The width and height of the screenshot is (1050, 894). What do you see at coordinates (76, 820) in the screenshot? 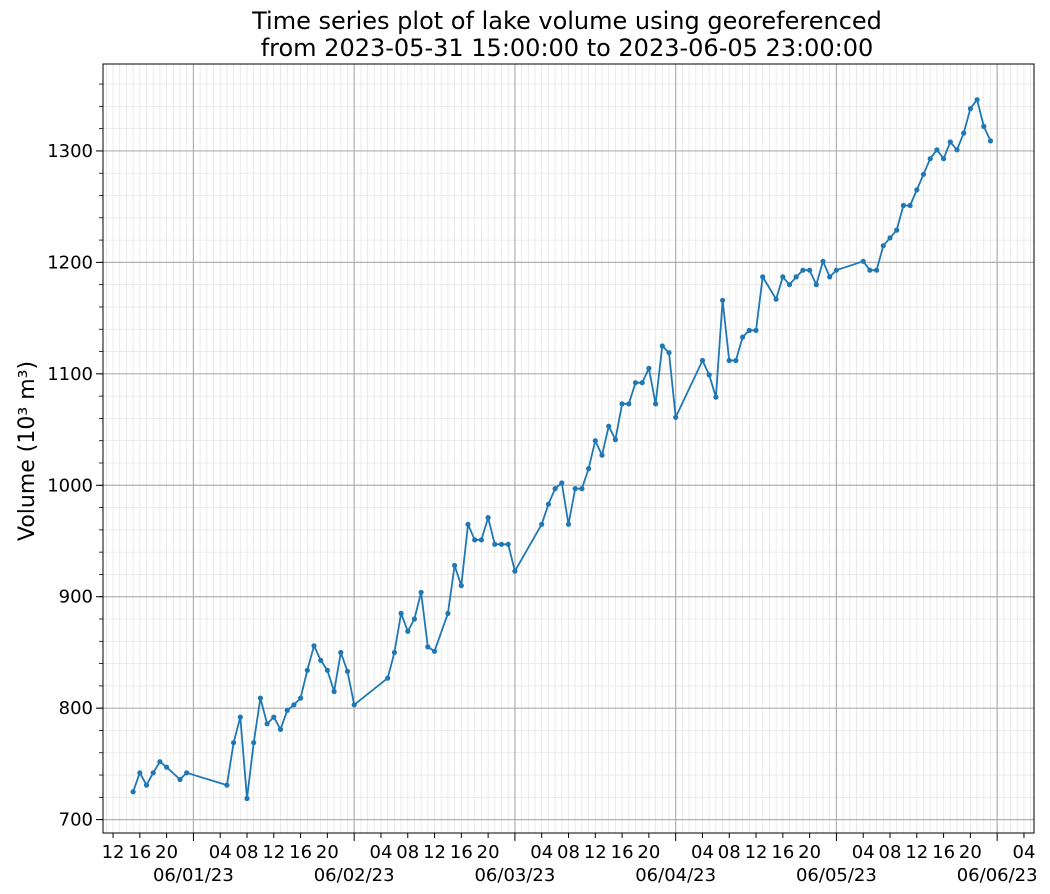
I see `y-tick-label: 700` at bounding box center [76, 820].